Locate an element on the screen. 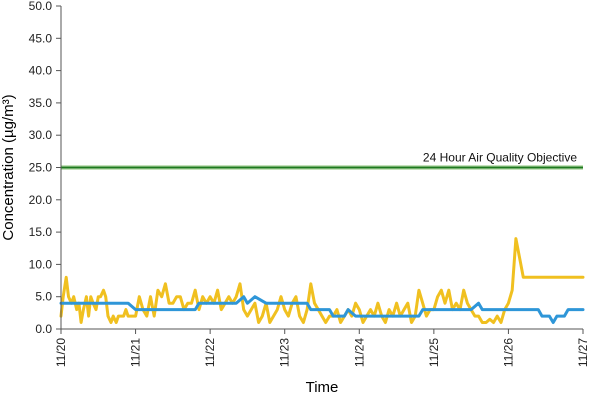 Image resolution: width=600 pixels, height=400 pixels. x-tick-label: 11/20 is located at coordinates (61, 352).